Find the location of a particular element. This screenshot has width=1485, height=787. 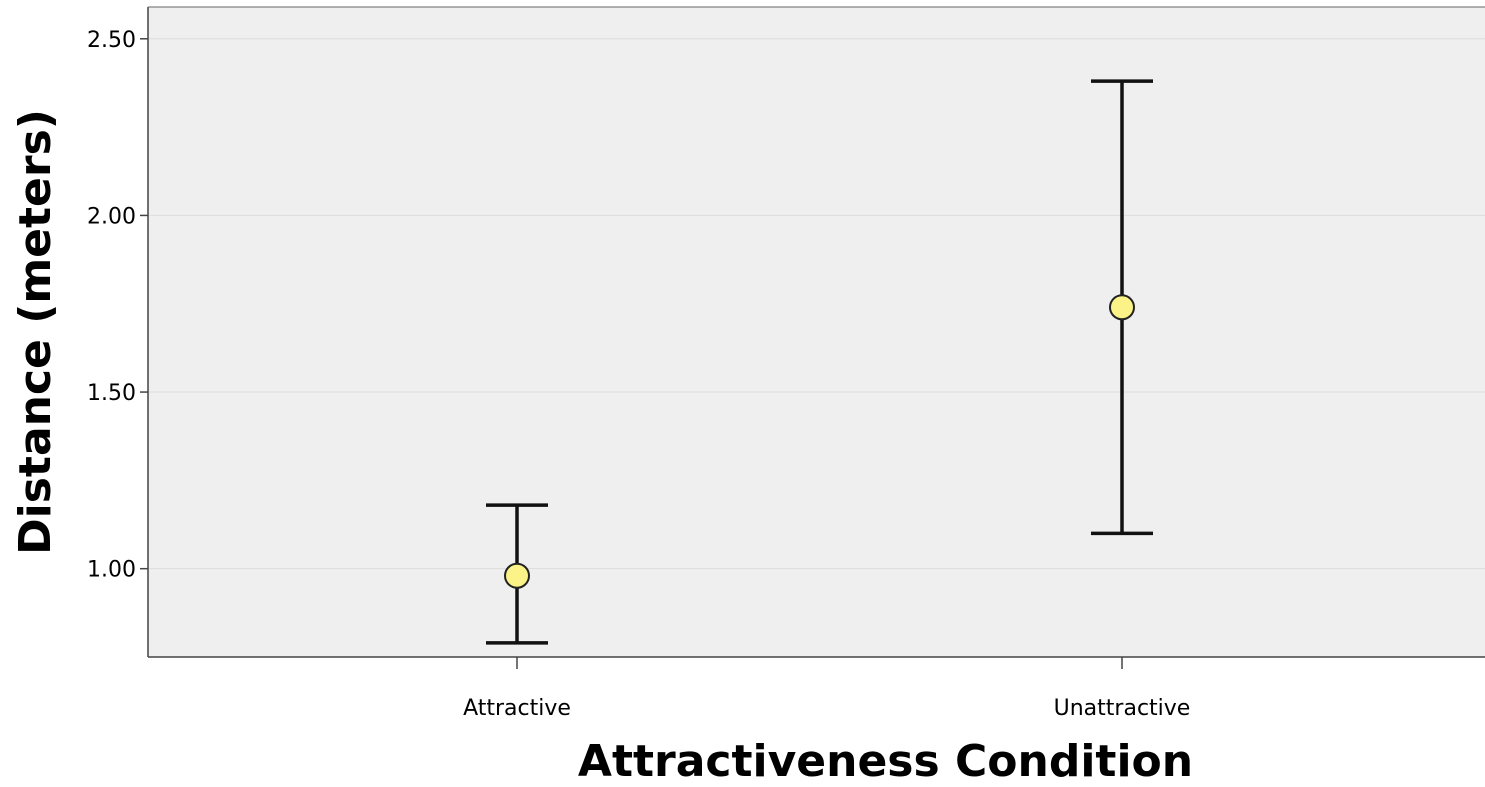

x-axis-title: Attractiveness Condition is located at coordinates (885, 759).